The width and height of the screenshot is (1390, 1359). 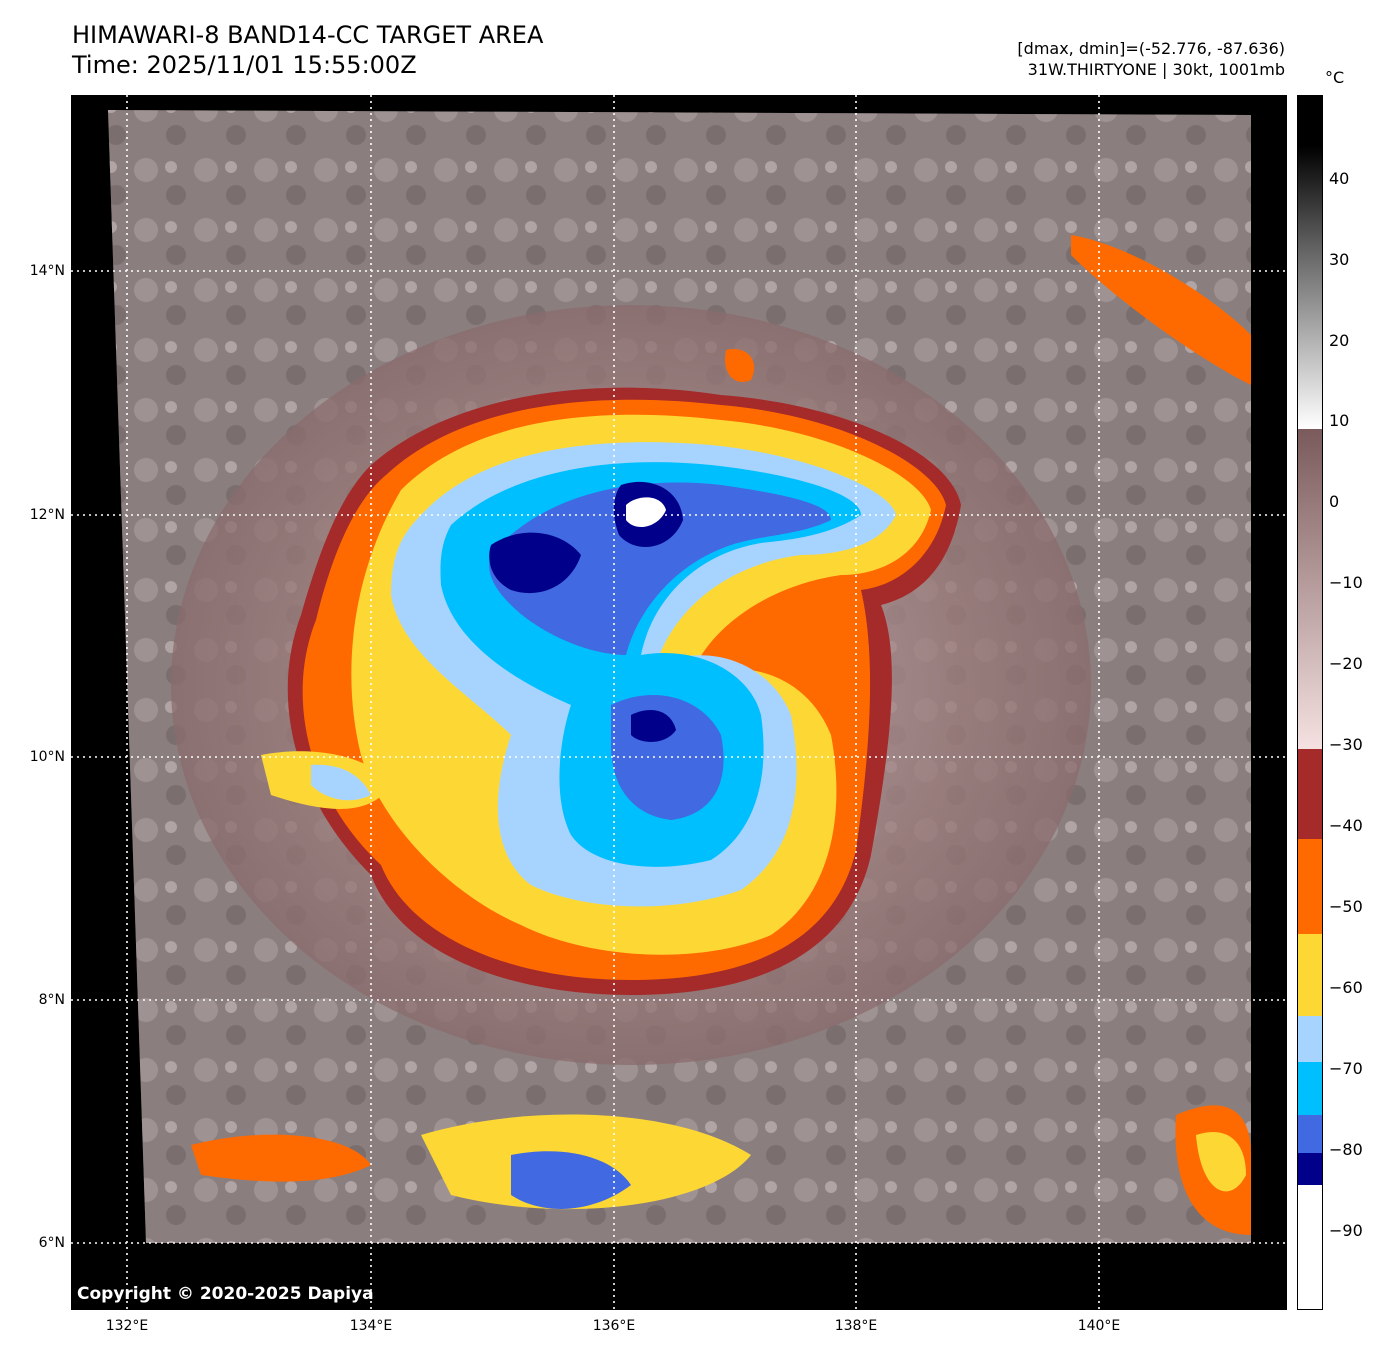 What do you see at coordinates (371, 1326) in the screenshot?
I see `lon-label-134e: 134°E` at bounding box center [371, 1326].